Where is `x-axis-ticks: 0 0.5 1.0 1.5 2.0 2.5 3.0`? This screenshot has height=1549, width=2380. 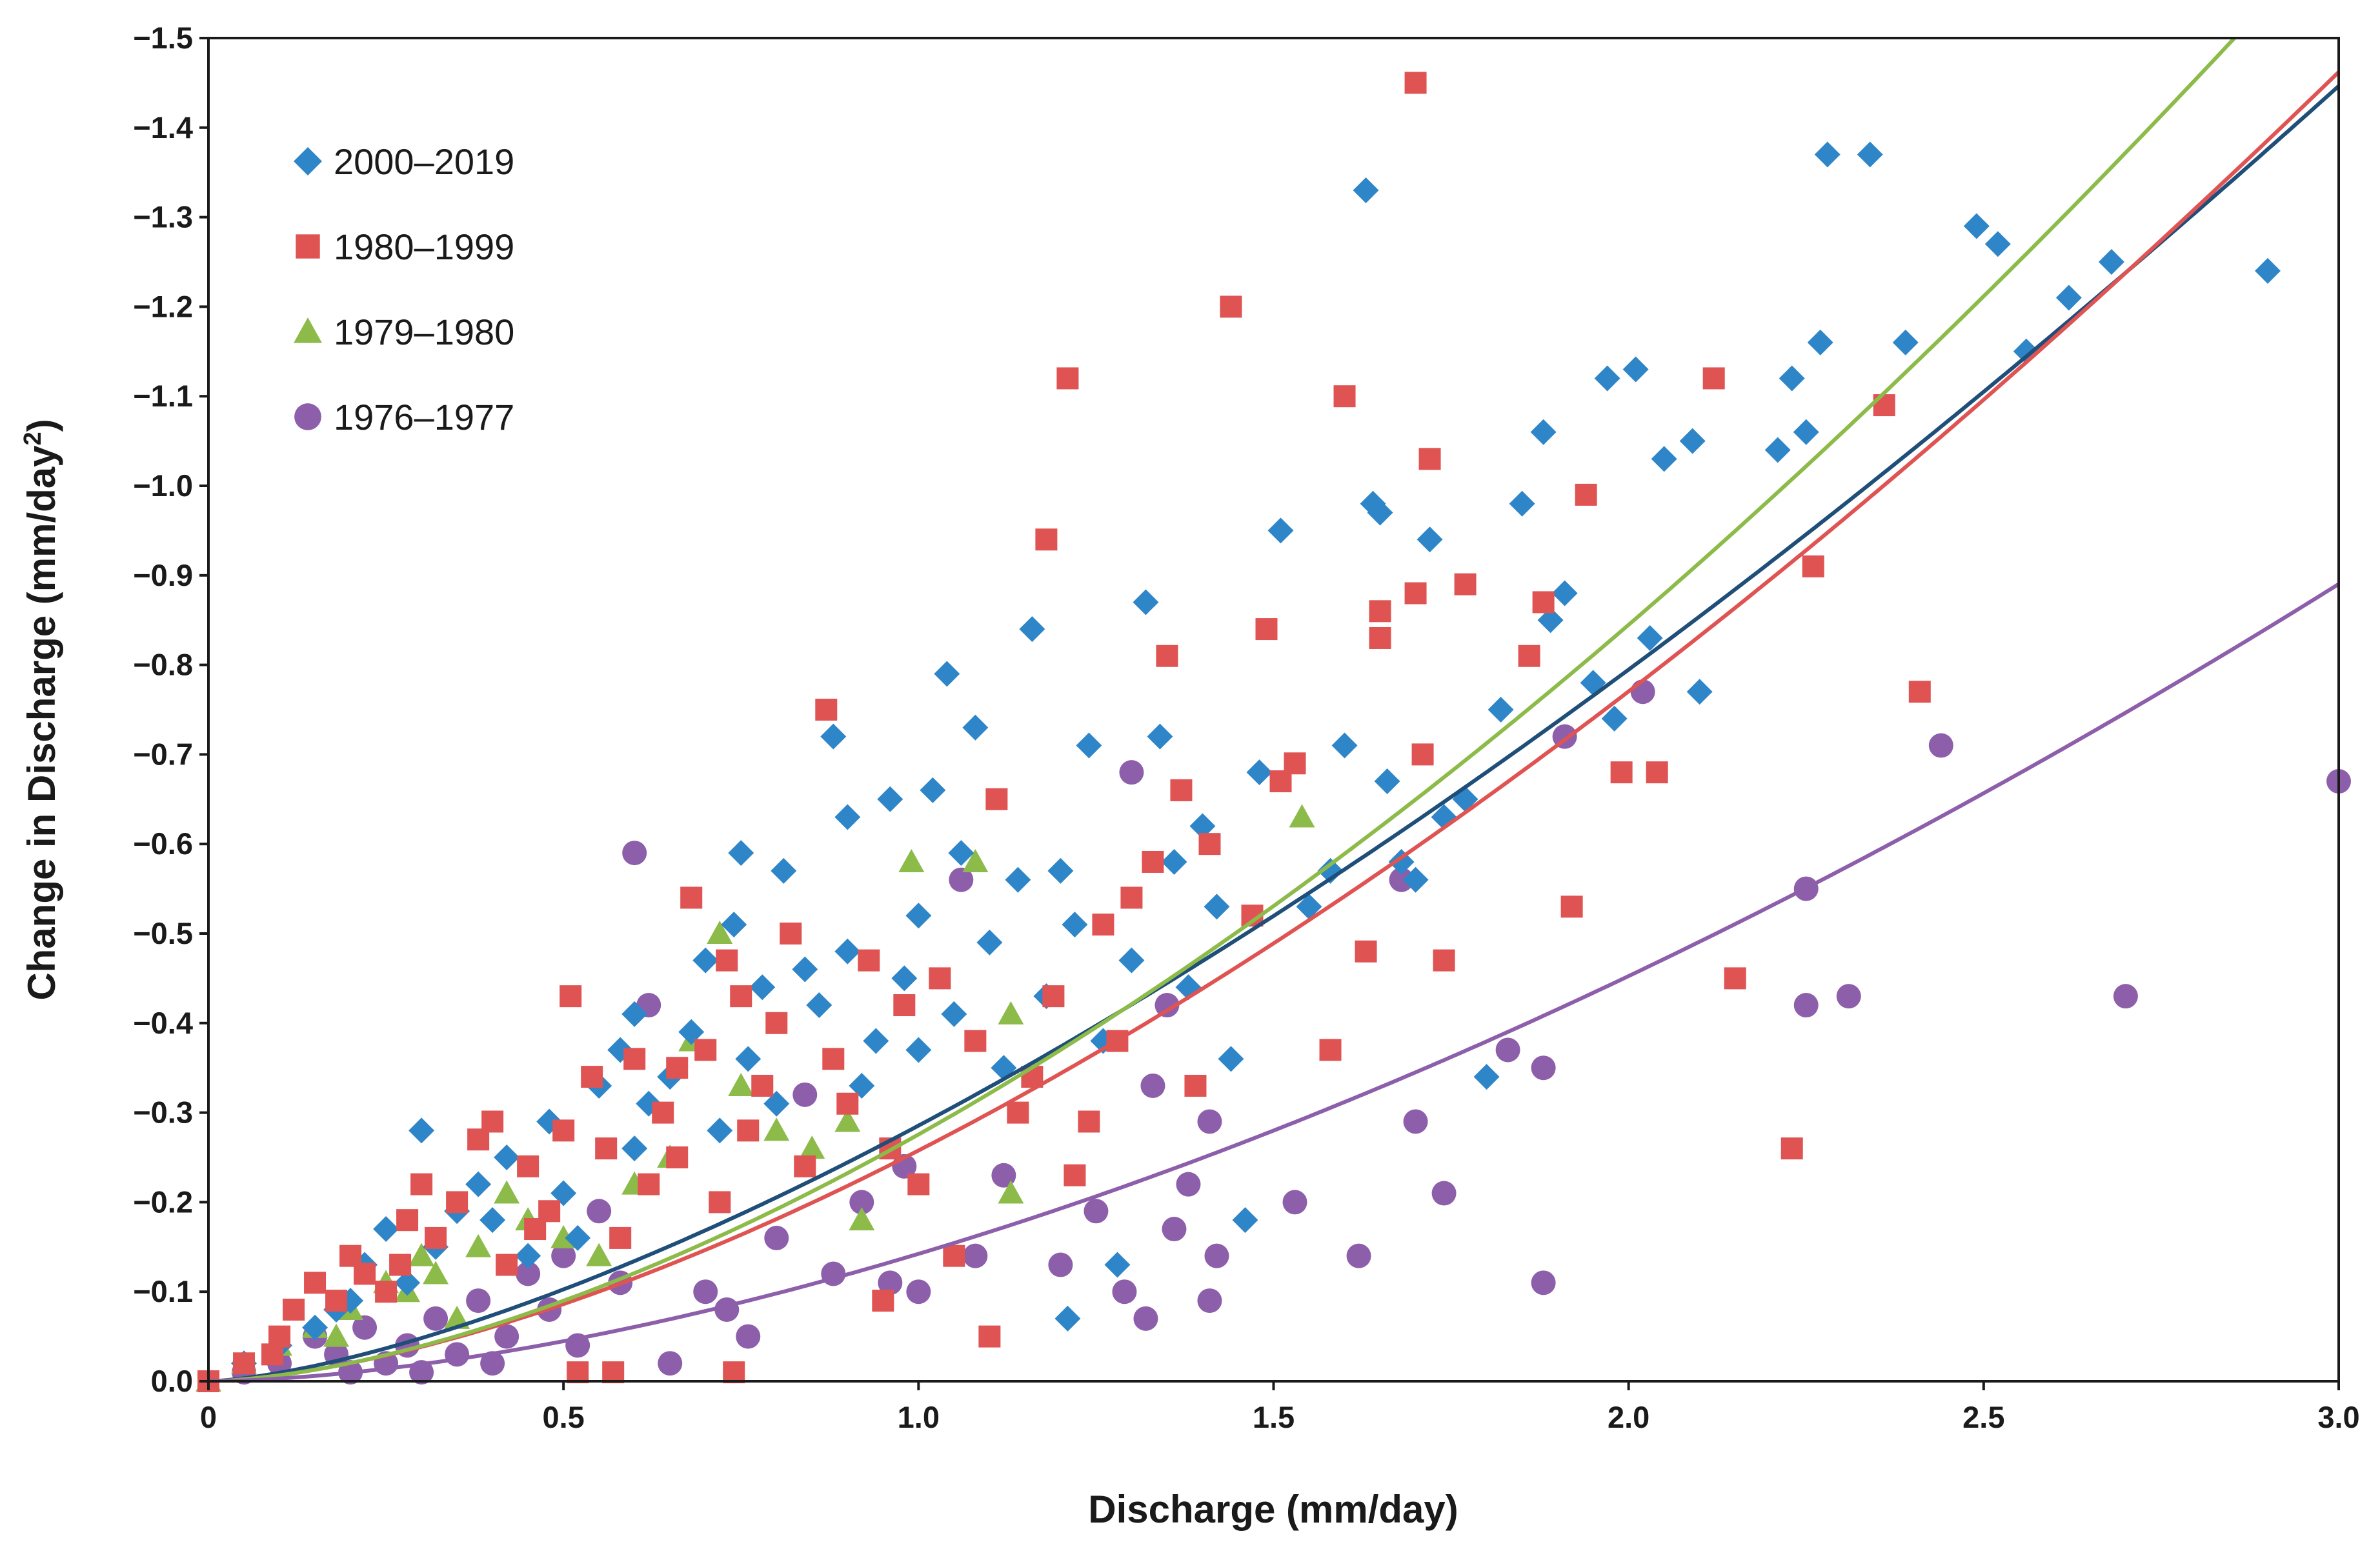
x-axis-ticks: 0 0.5 1.0 1.5 2.0 2.5 3.0 is located at coordinates (1280, 1407).